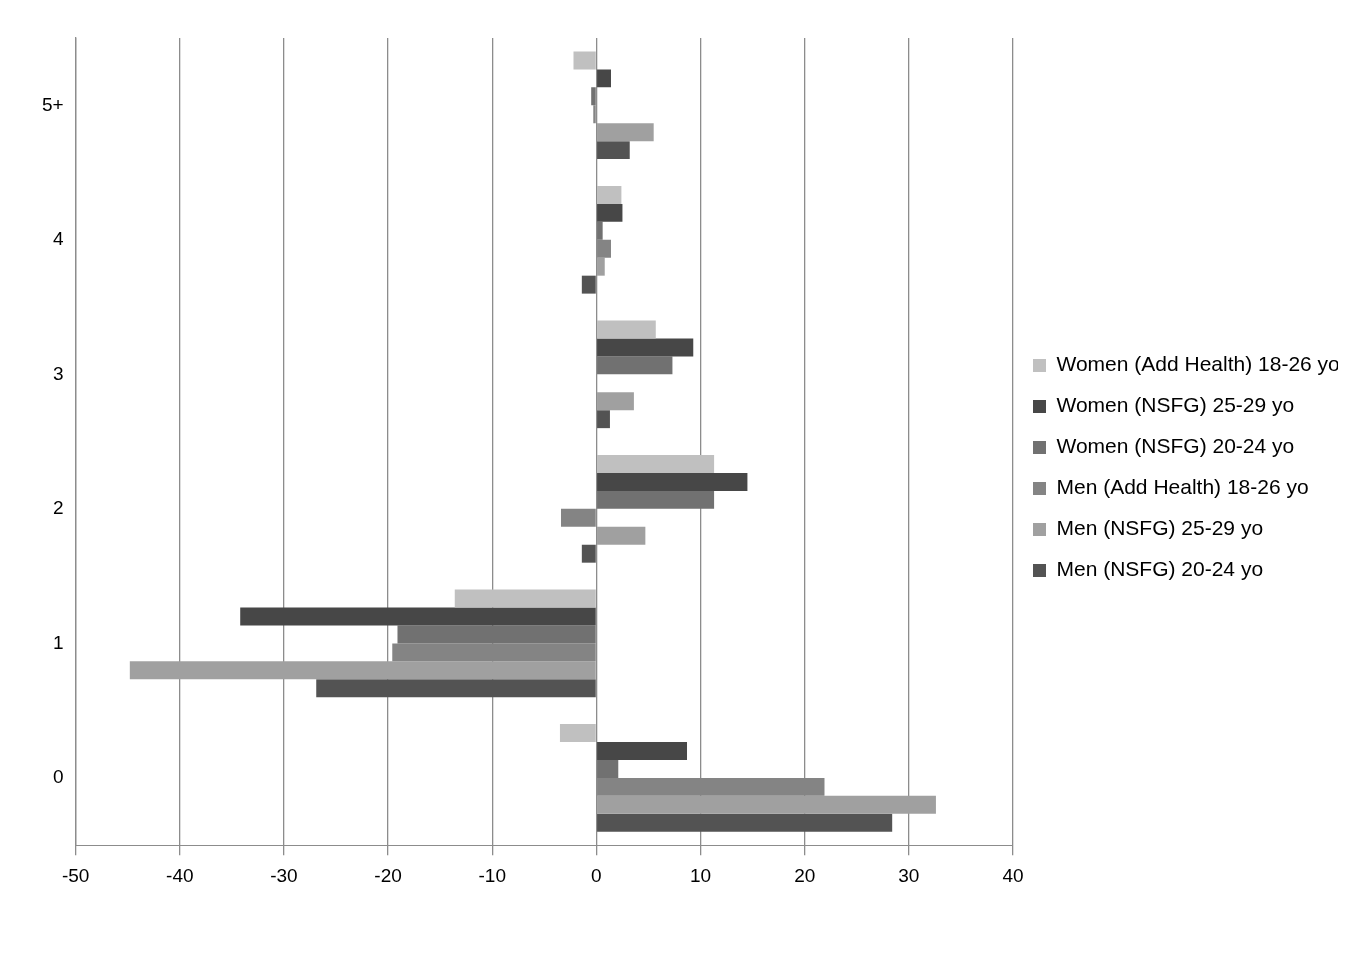 Image resolution: width=1368 pixels, height=956 pixels. Describe the element at coordinates (58, 373) in the screenshot. I see `y-tick-label: 3` at that location.